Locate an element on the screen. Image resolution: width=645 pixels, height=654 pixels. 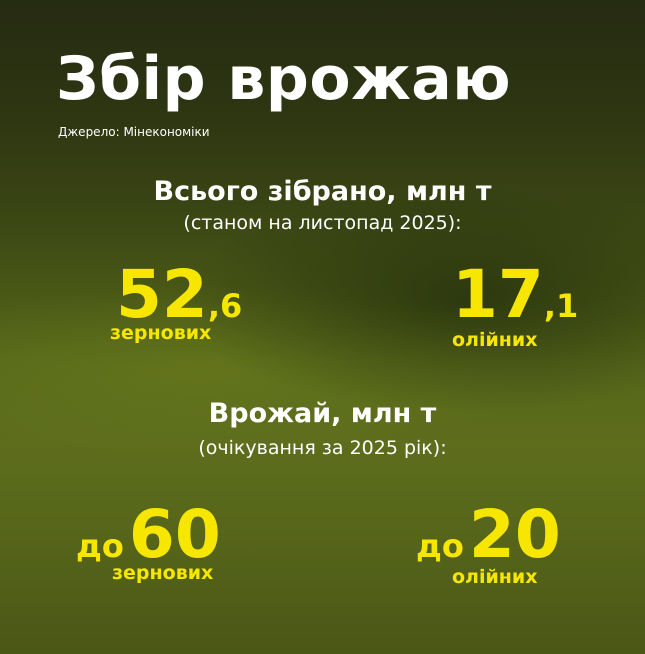
stat-fraction: ,1 is located at coordinates (561, 306).